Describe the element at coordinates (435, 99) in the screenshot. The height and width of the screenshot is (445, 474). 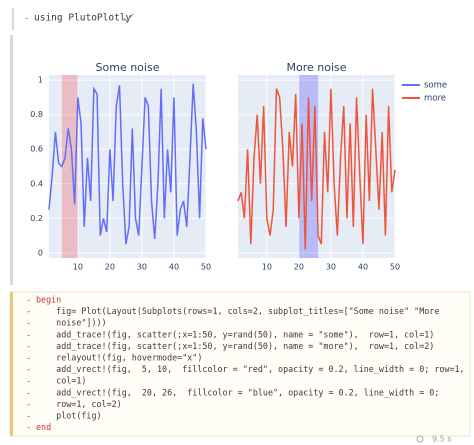
I see `legend-label: more` at that location.